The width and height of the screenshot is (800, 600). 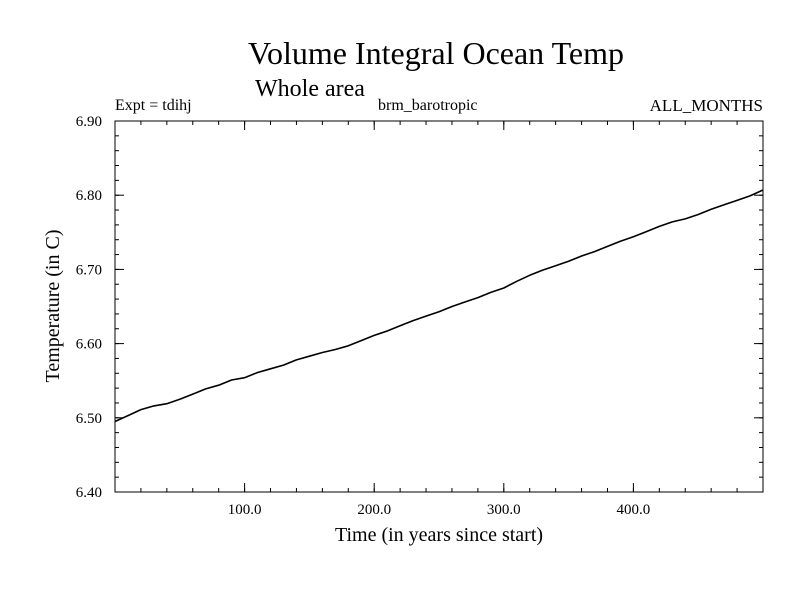 I want to click on y-axis-label: Temperature (in C), so click(x=53, y=306).